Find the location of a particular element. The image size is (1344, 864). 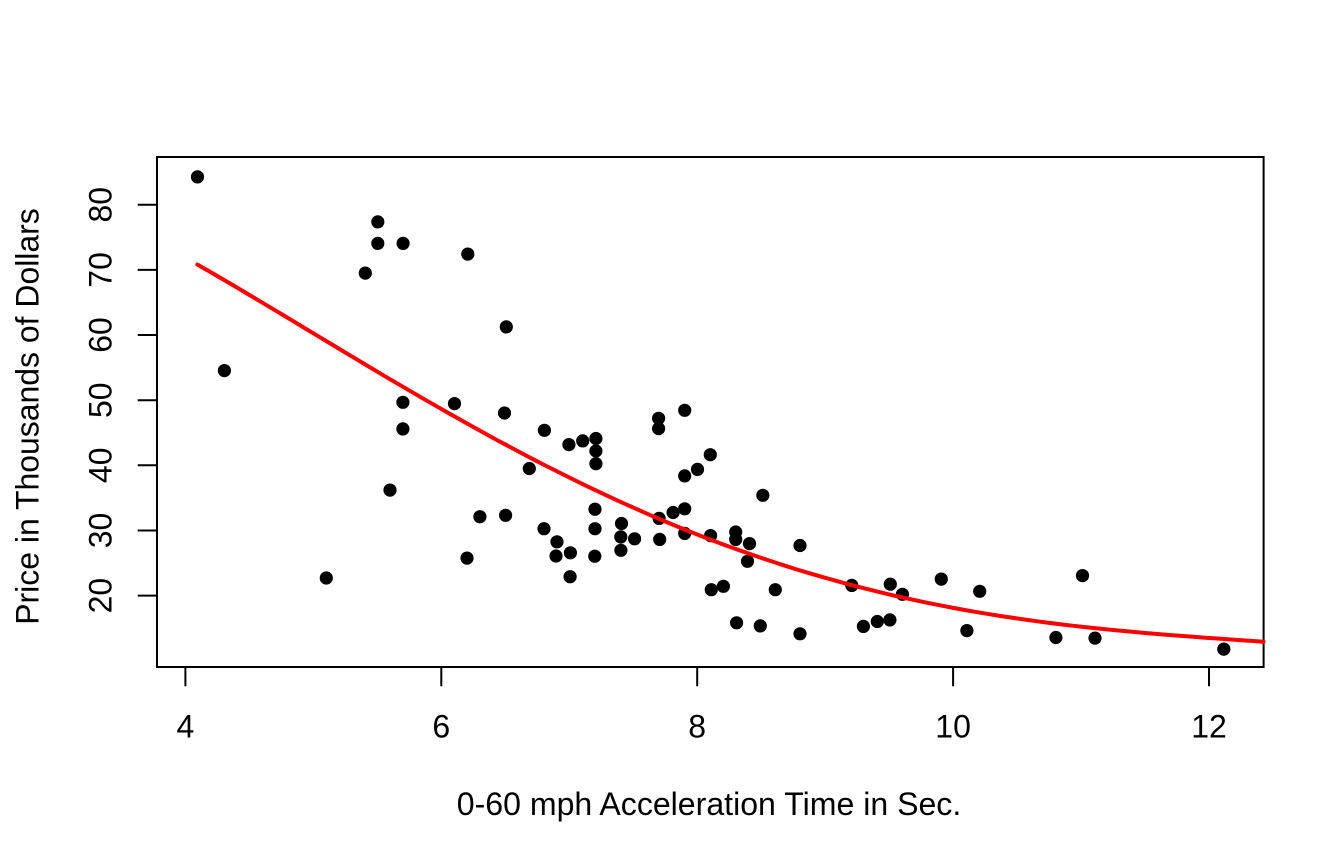

svg-text: 6 is located at coordinates (441, 727).